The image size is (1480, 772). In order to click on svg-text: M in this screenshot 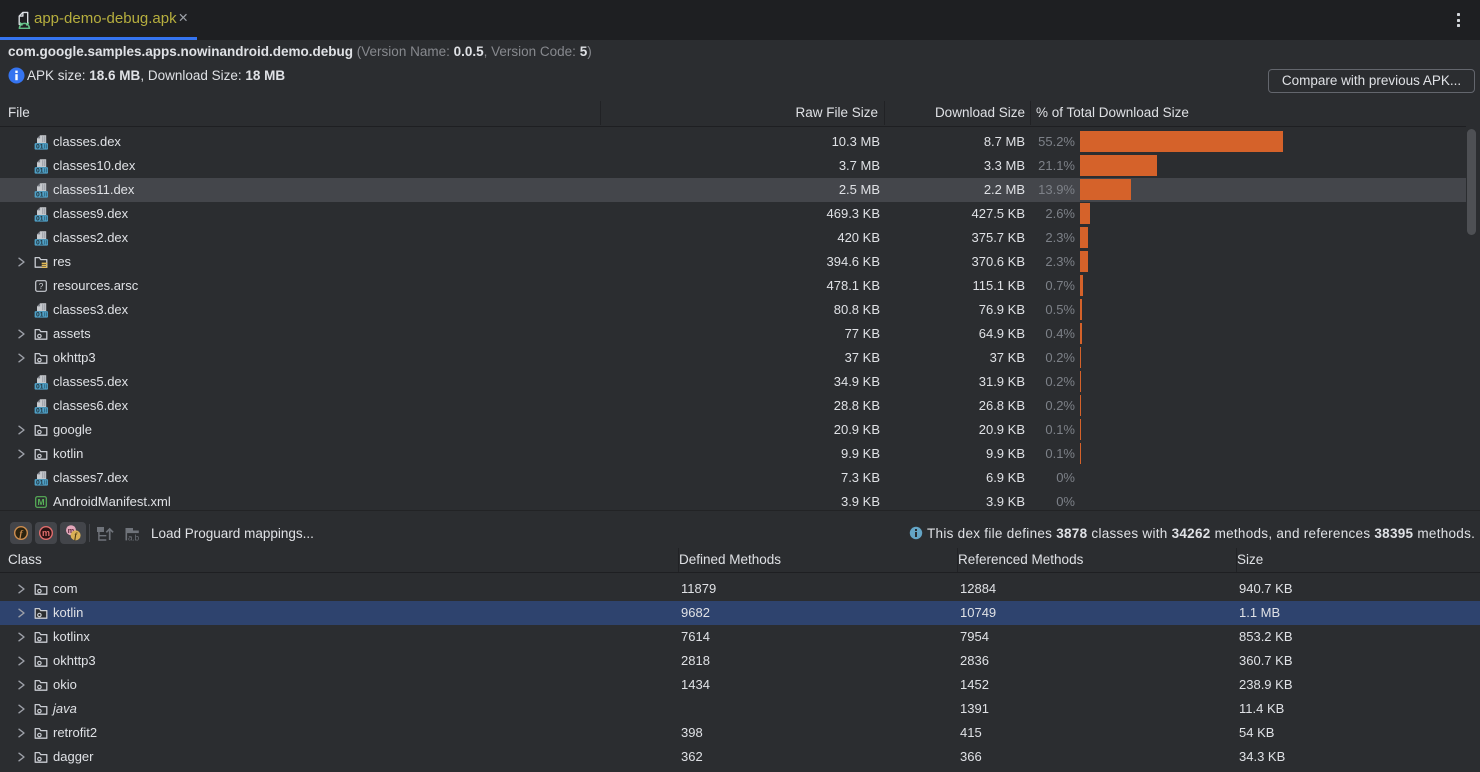, I will do `click(40, 502)`.